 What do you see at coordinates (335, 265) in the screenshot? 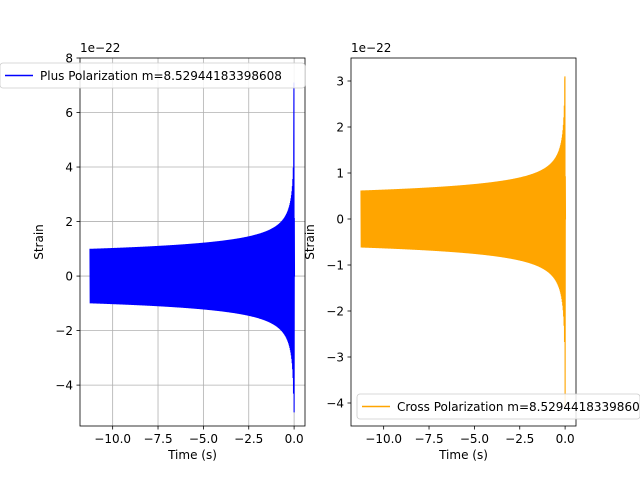
I see `y-tick-label: −1` at bounding box center [335, 265].